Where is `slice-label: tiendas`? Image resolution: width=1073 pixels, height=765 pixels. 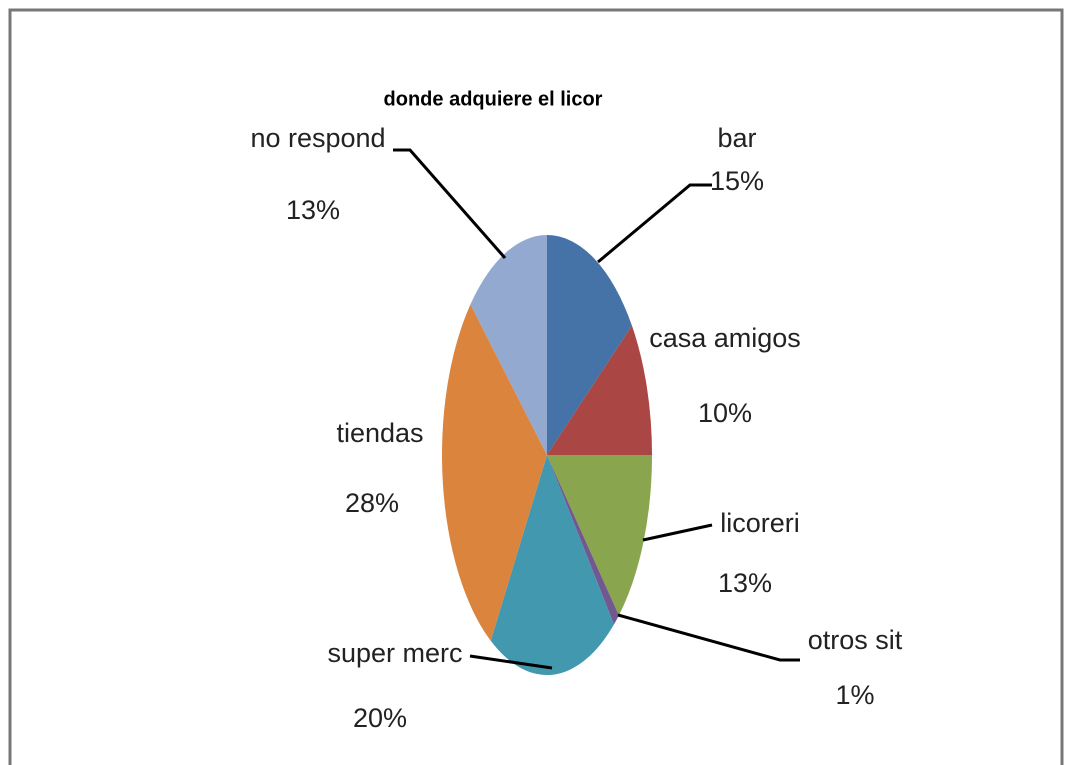 slice-label: tiendas is located at coordinates (379, 433).